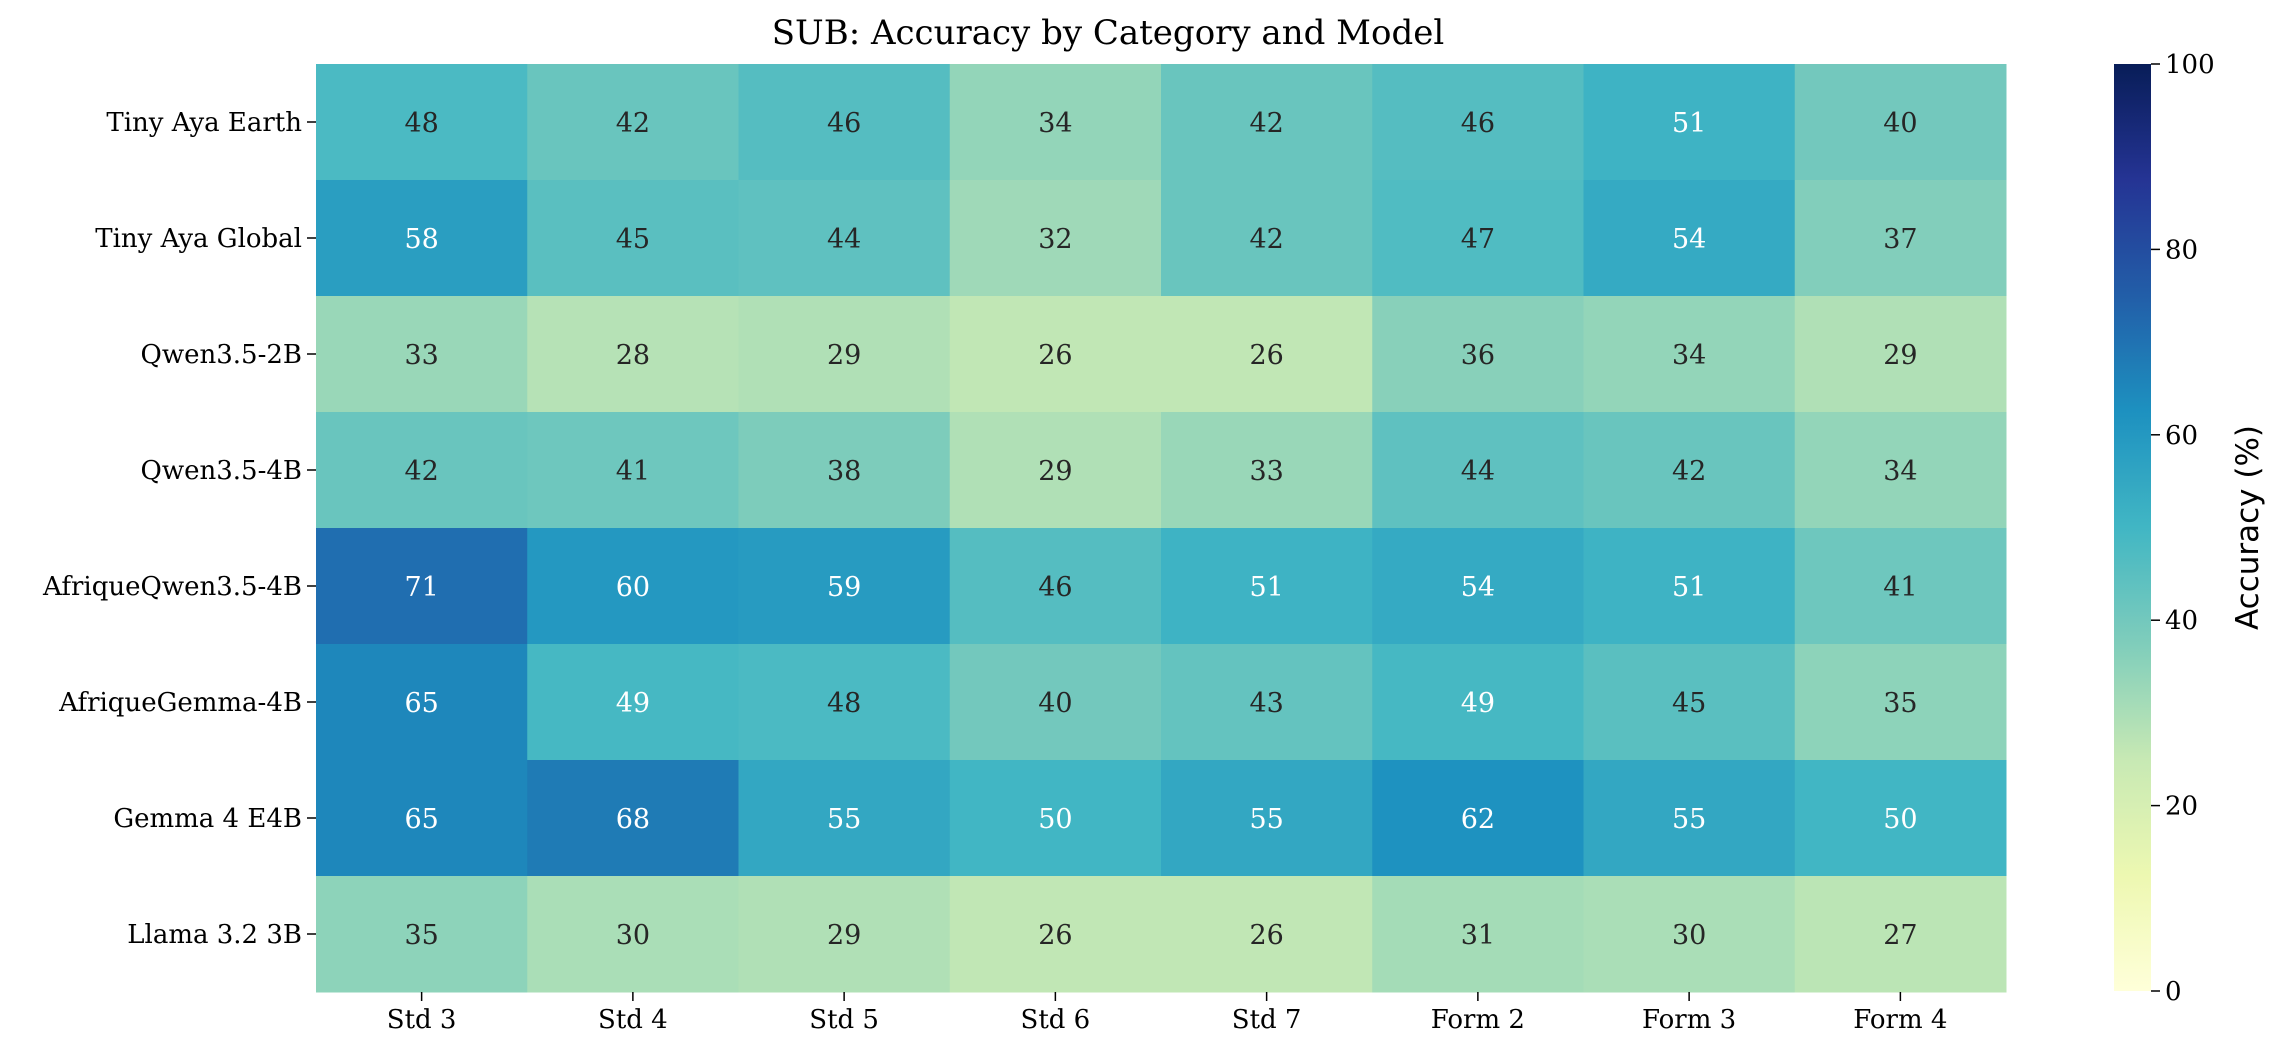 This screenshot has width=2291, height=1056. Describe the element at coordinates (2181, 807) in the screenshot. I see `colorbar-tick-label: 20` at that location.